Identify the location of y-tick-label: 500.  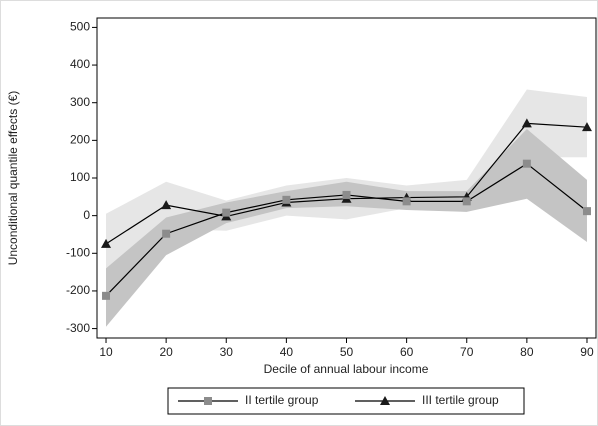
(80, 27).